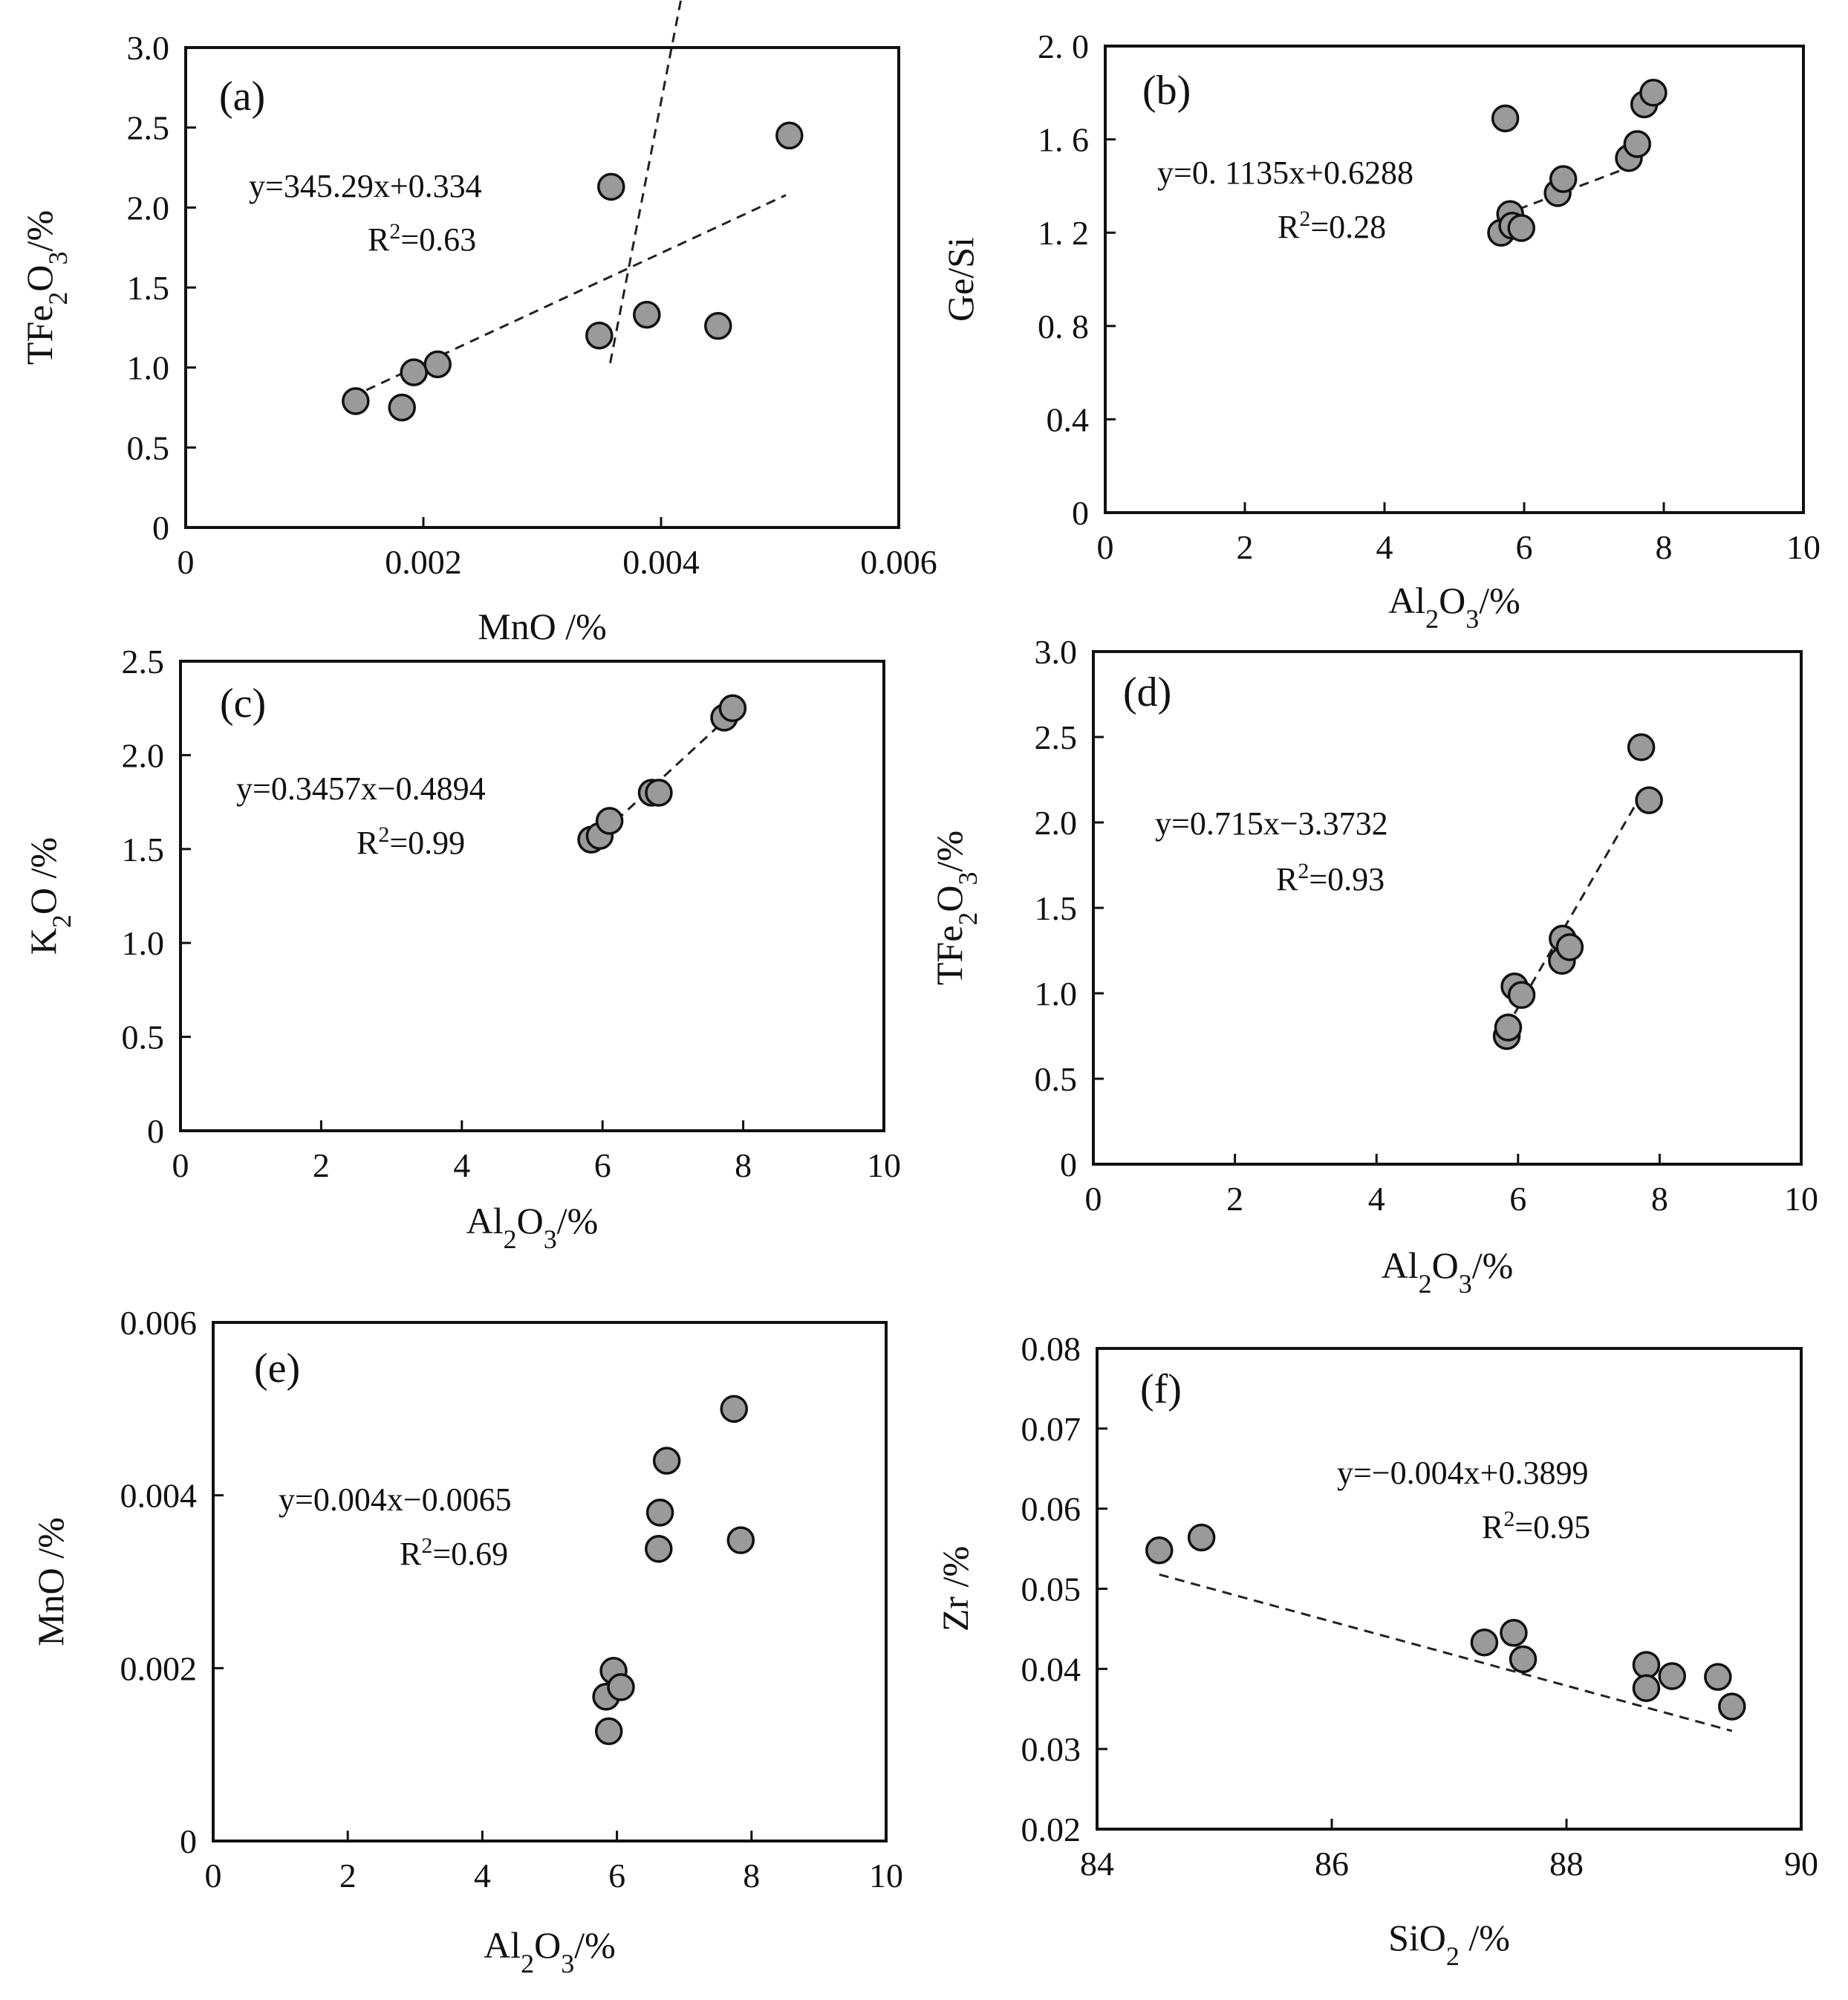  Describe the element at coordinates (533, 1227) in the screenshot. I see `x-axis-label: Al2O3/%` at that location.